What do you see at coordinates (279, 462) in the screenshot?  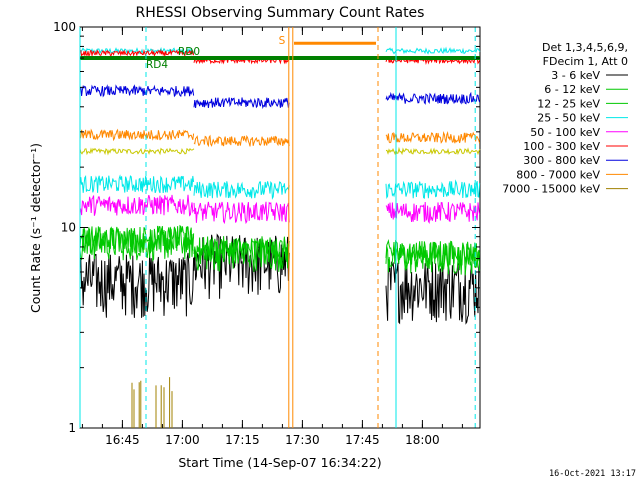 I see `x-axis-label: Start Time (14-Sep-07 16:34:22)` at bounding box center [279, 462].